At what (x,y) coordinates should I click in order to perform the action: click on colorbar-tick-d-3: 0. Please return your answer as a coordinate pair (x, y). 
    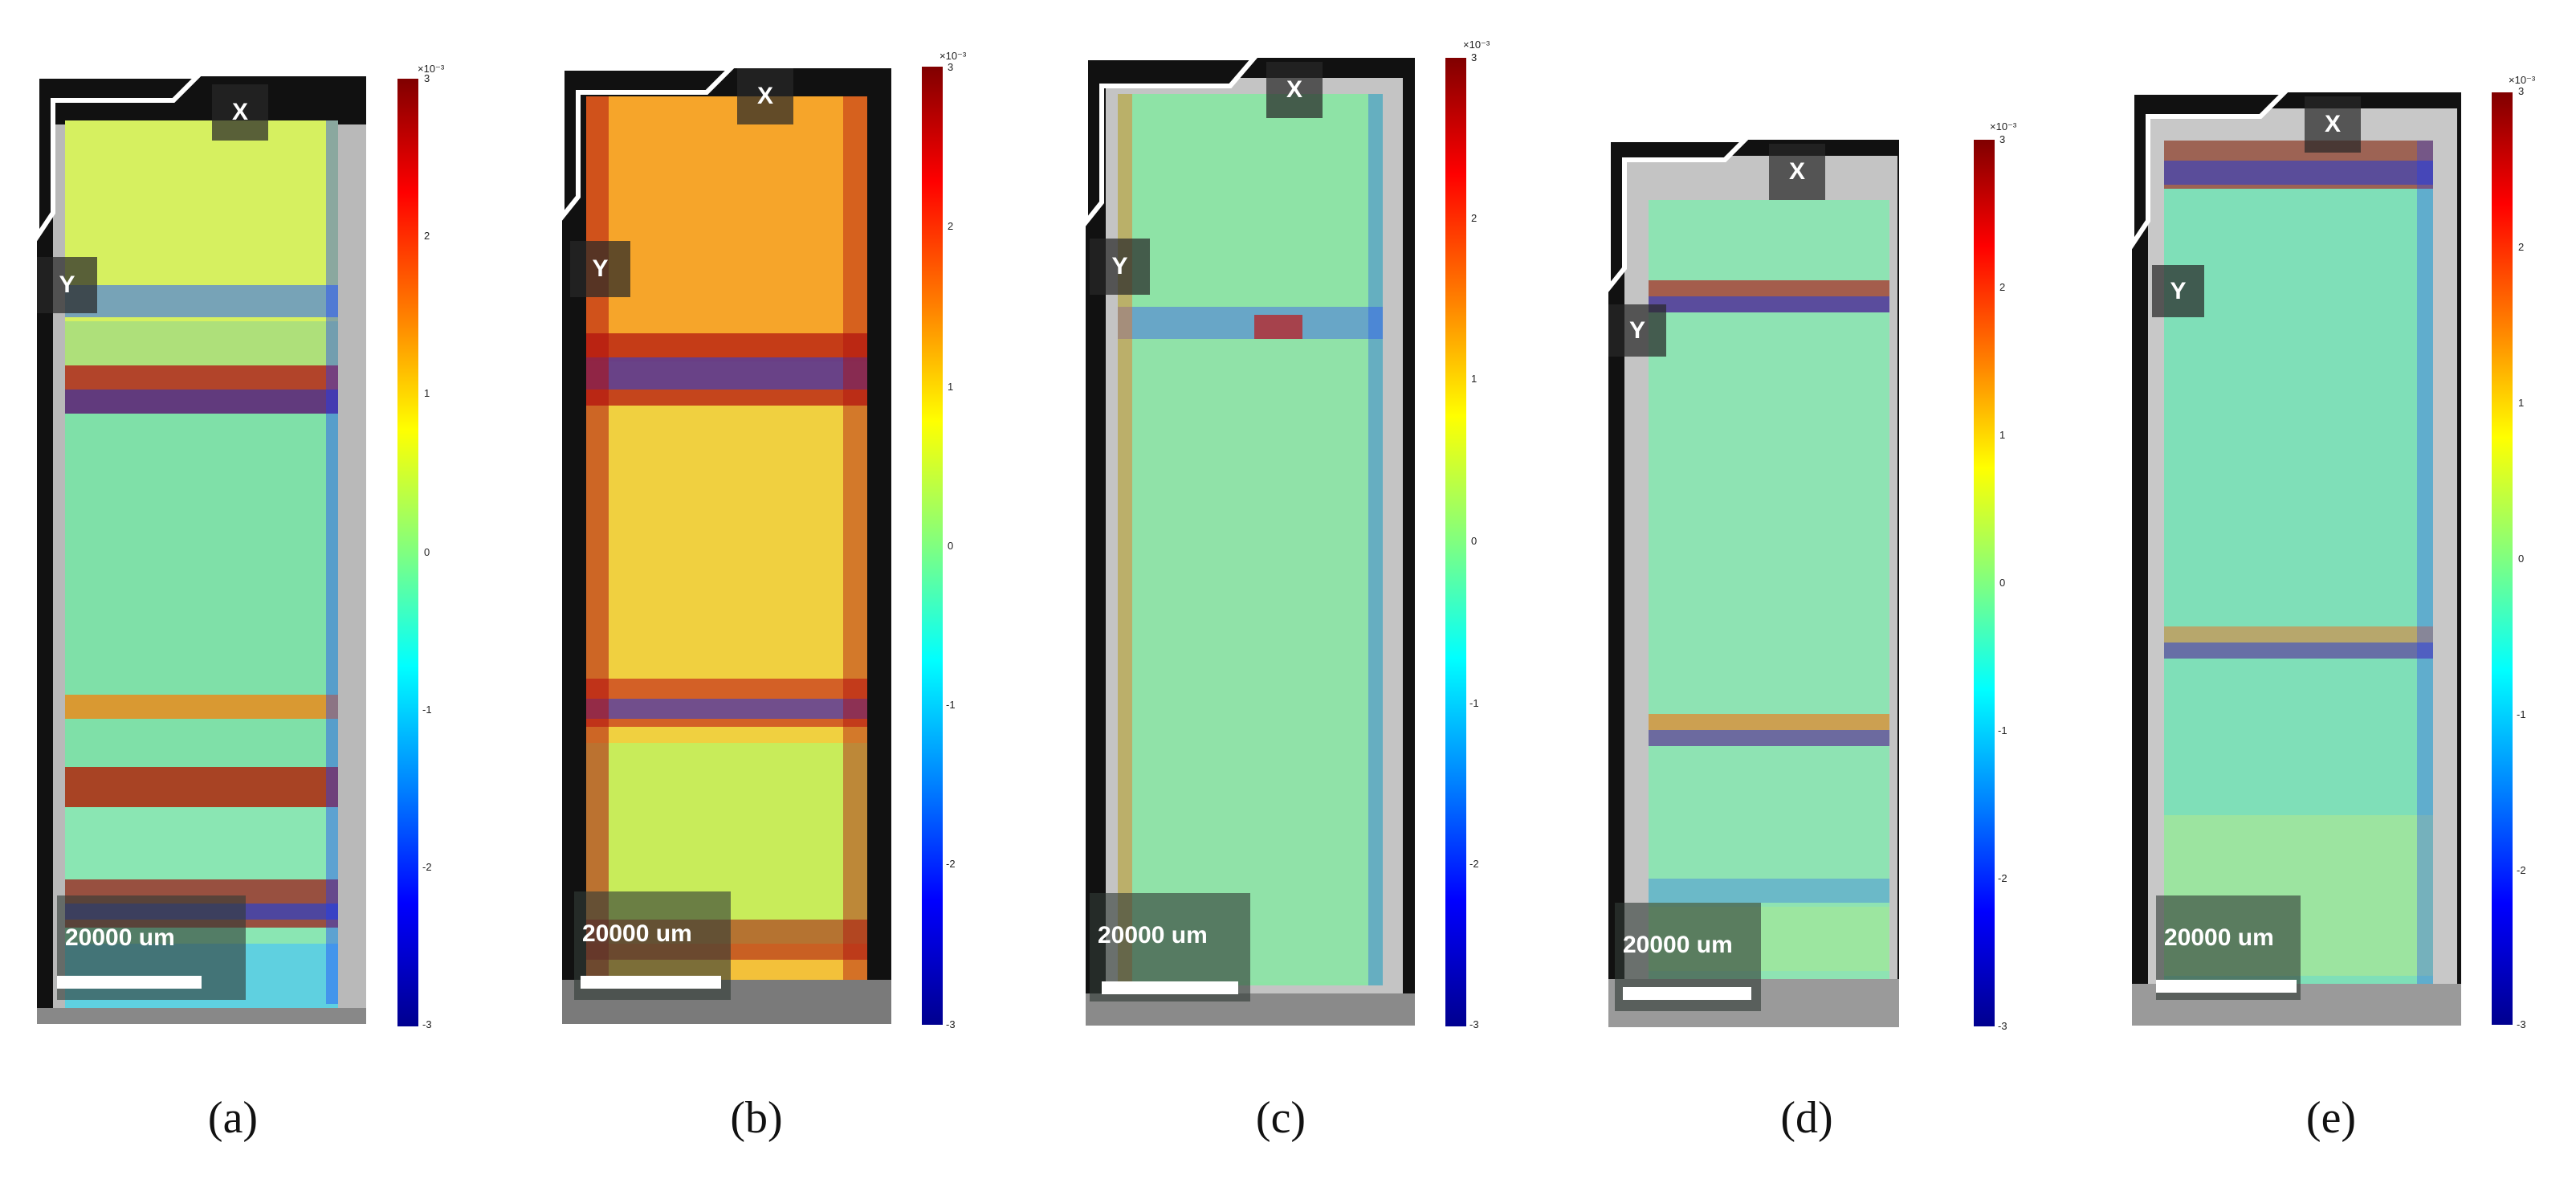
    Looking at the image, I should click on (2002, 583).